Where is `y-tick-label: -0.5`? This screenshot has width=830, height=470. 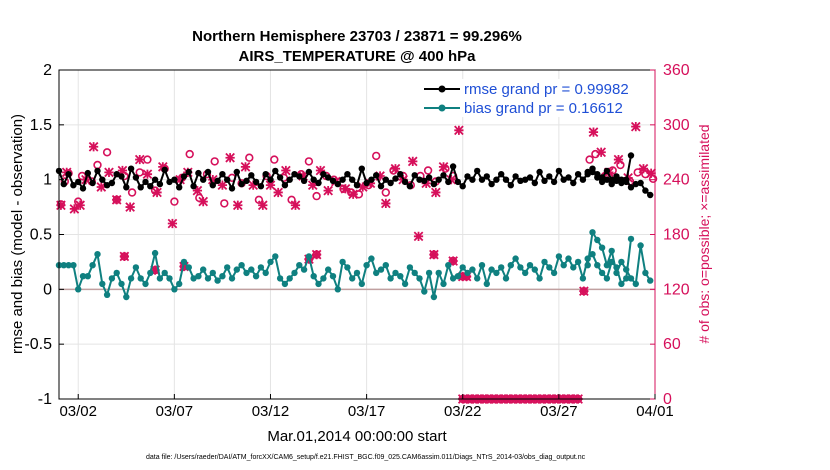 y-tick-label: -0.5 is located at coordinates (38, 344).